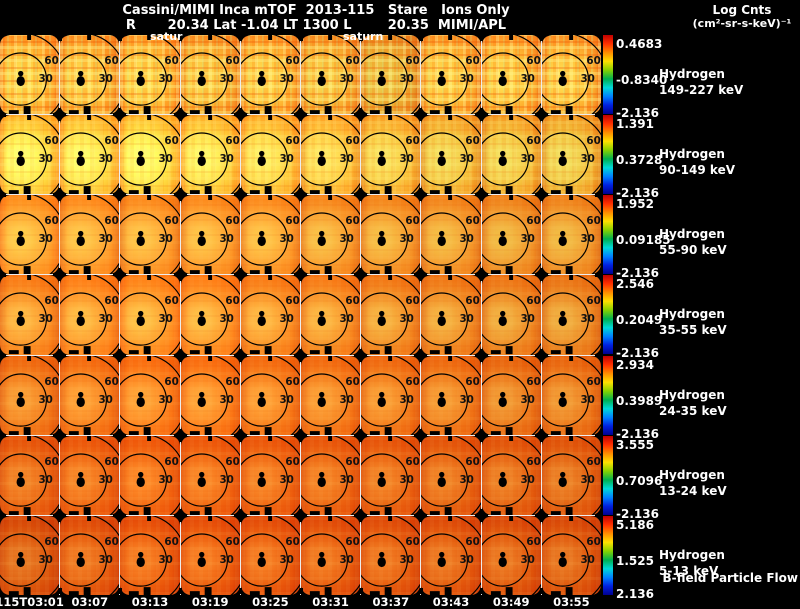  What do you see at coordinates (90, 602) in the screenshot?
I see `time-tick-label: 03:07` at bounding box center [90, 602].